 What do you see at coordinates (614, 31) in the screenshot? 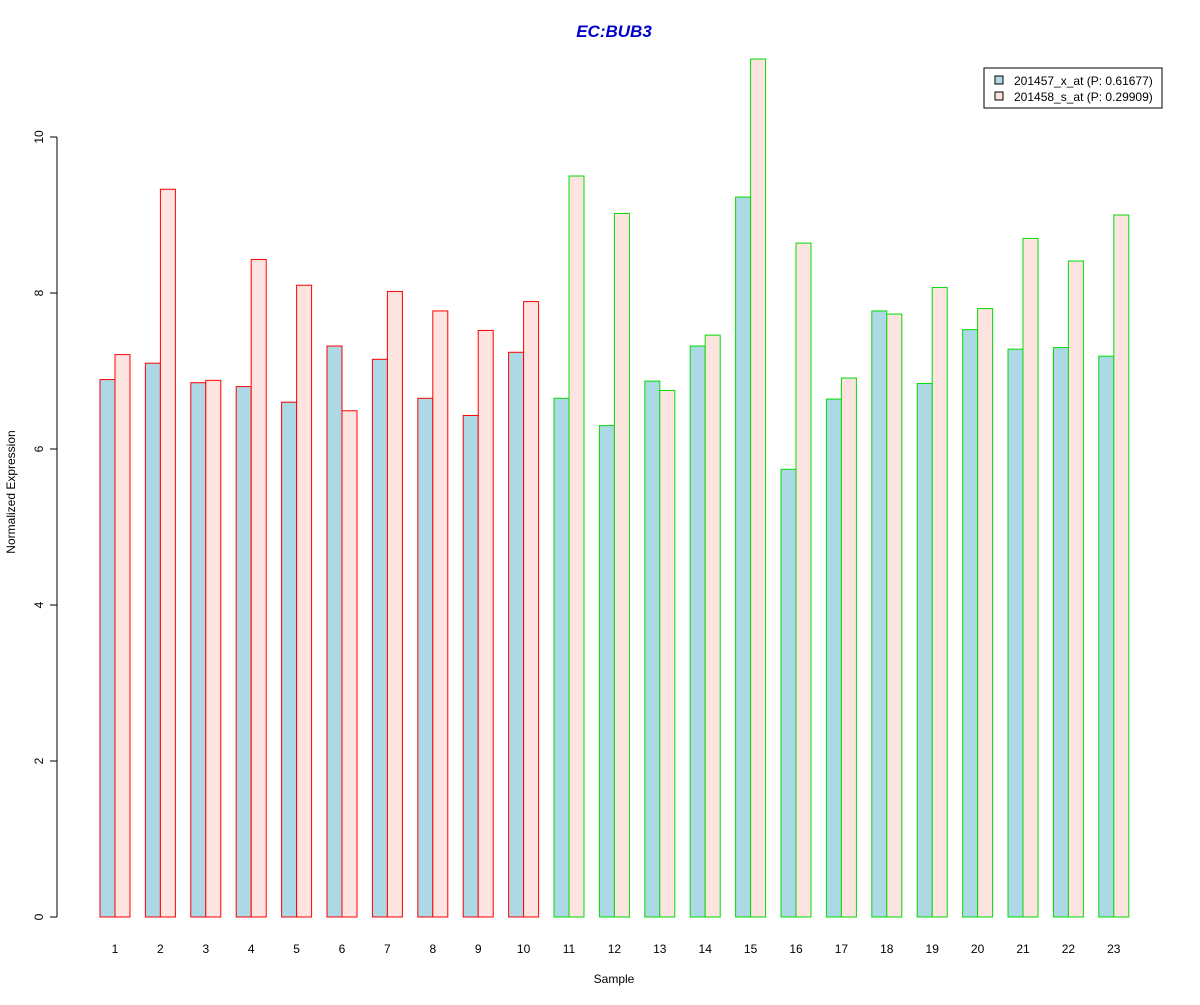
I see `chart-title: EC:BUB3` at bounding box center [614, 31].